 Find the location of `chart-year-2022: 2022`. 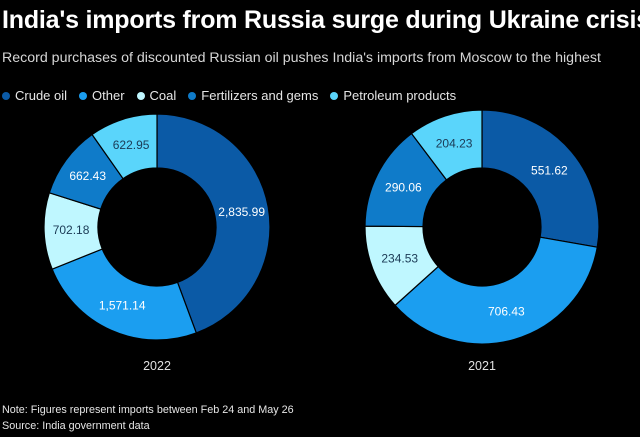

chart-year-2022: 2022 is located at coordinates (157, 366).